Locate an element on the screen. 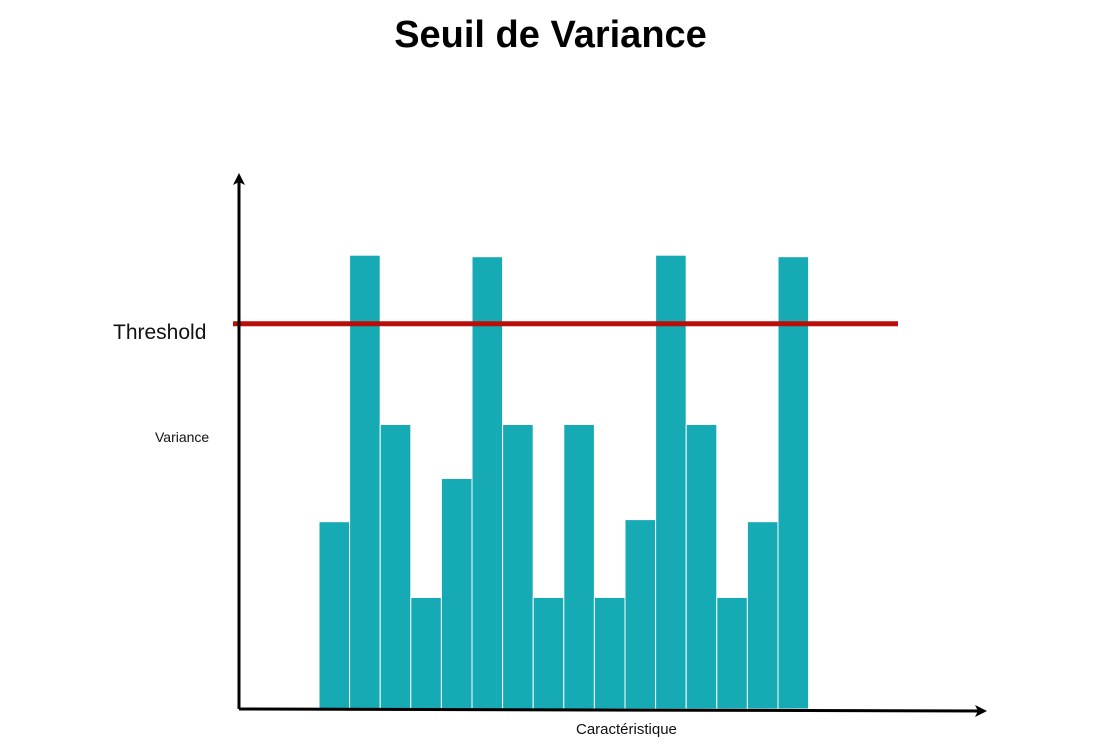 This screenshot has width=1101, height=754. chart-title: Seuil de Variance is located at coordinates (550, 35).